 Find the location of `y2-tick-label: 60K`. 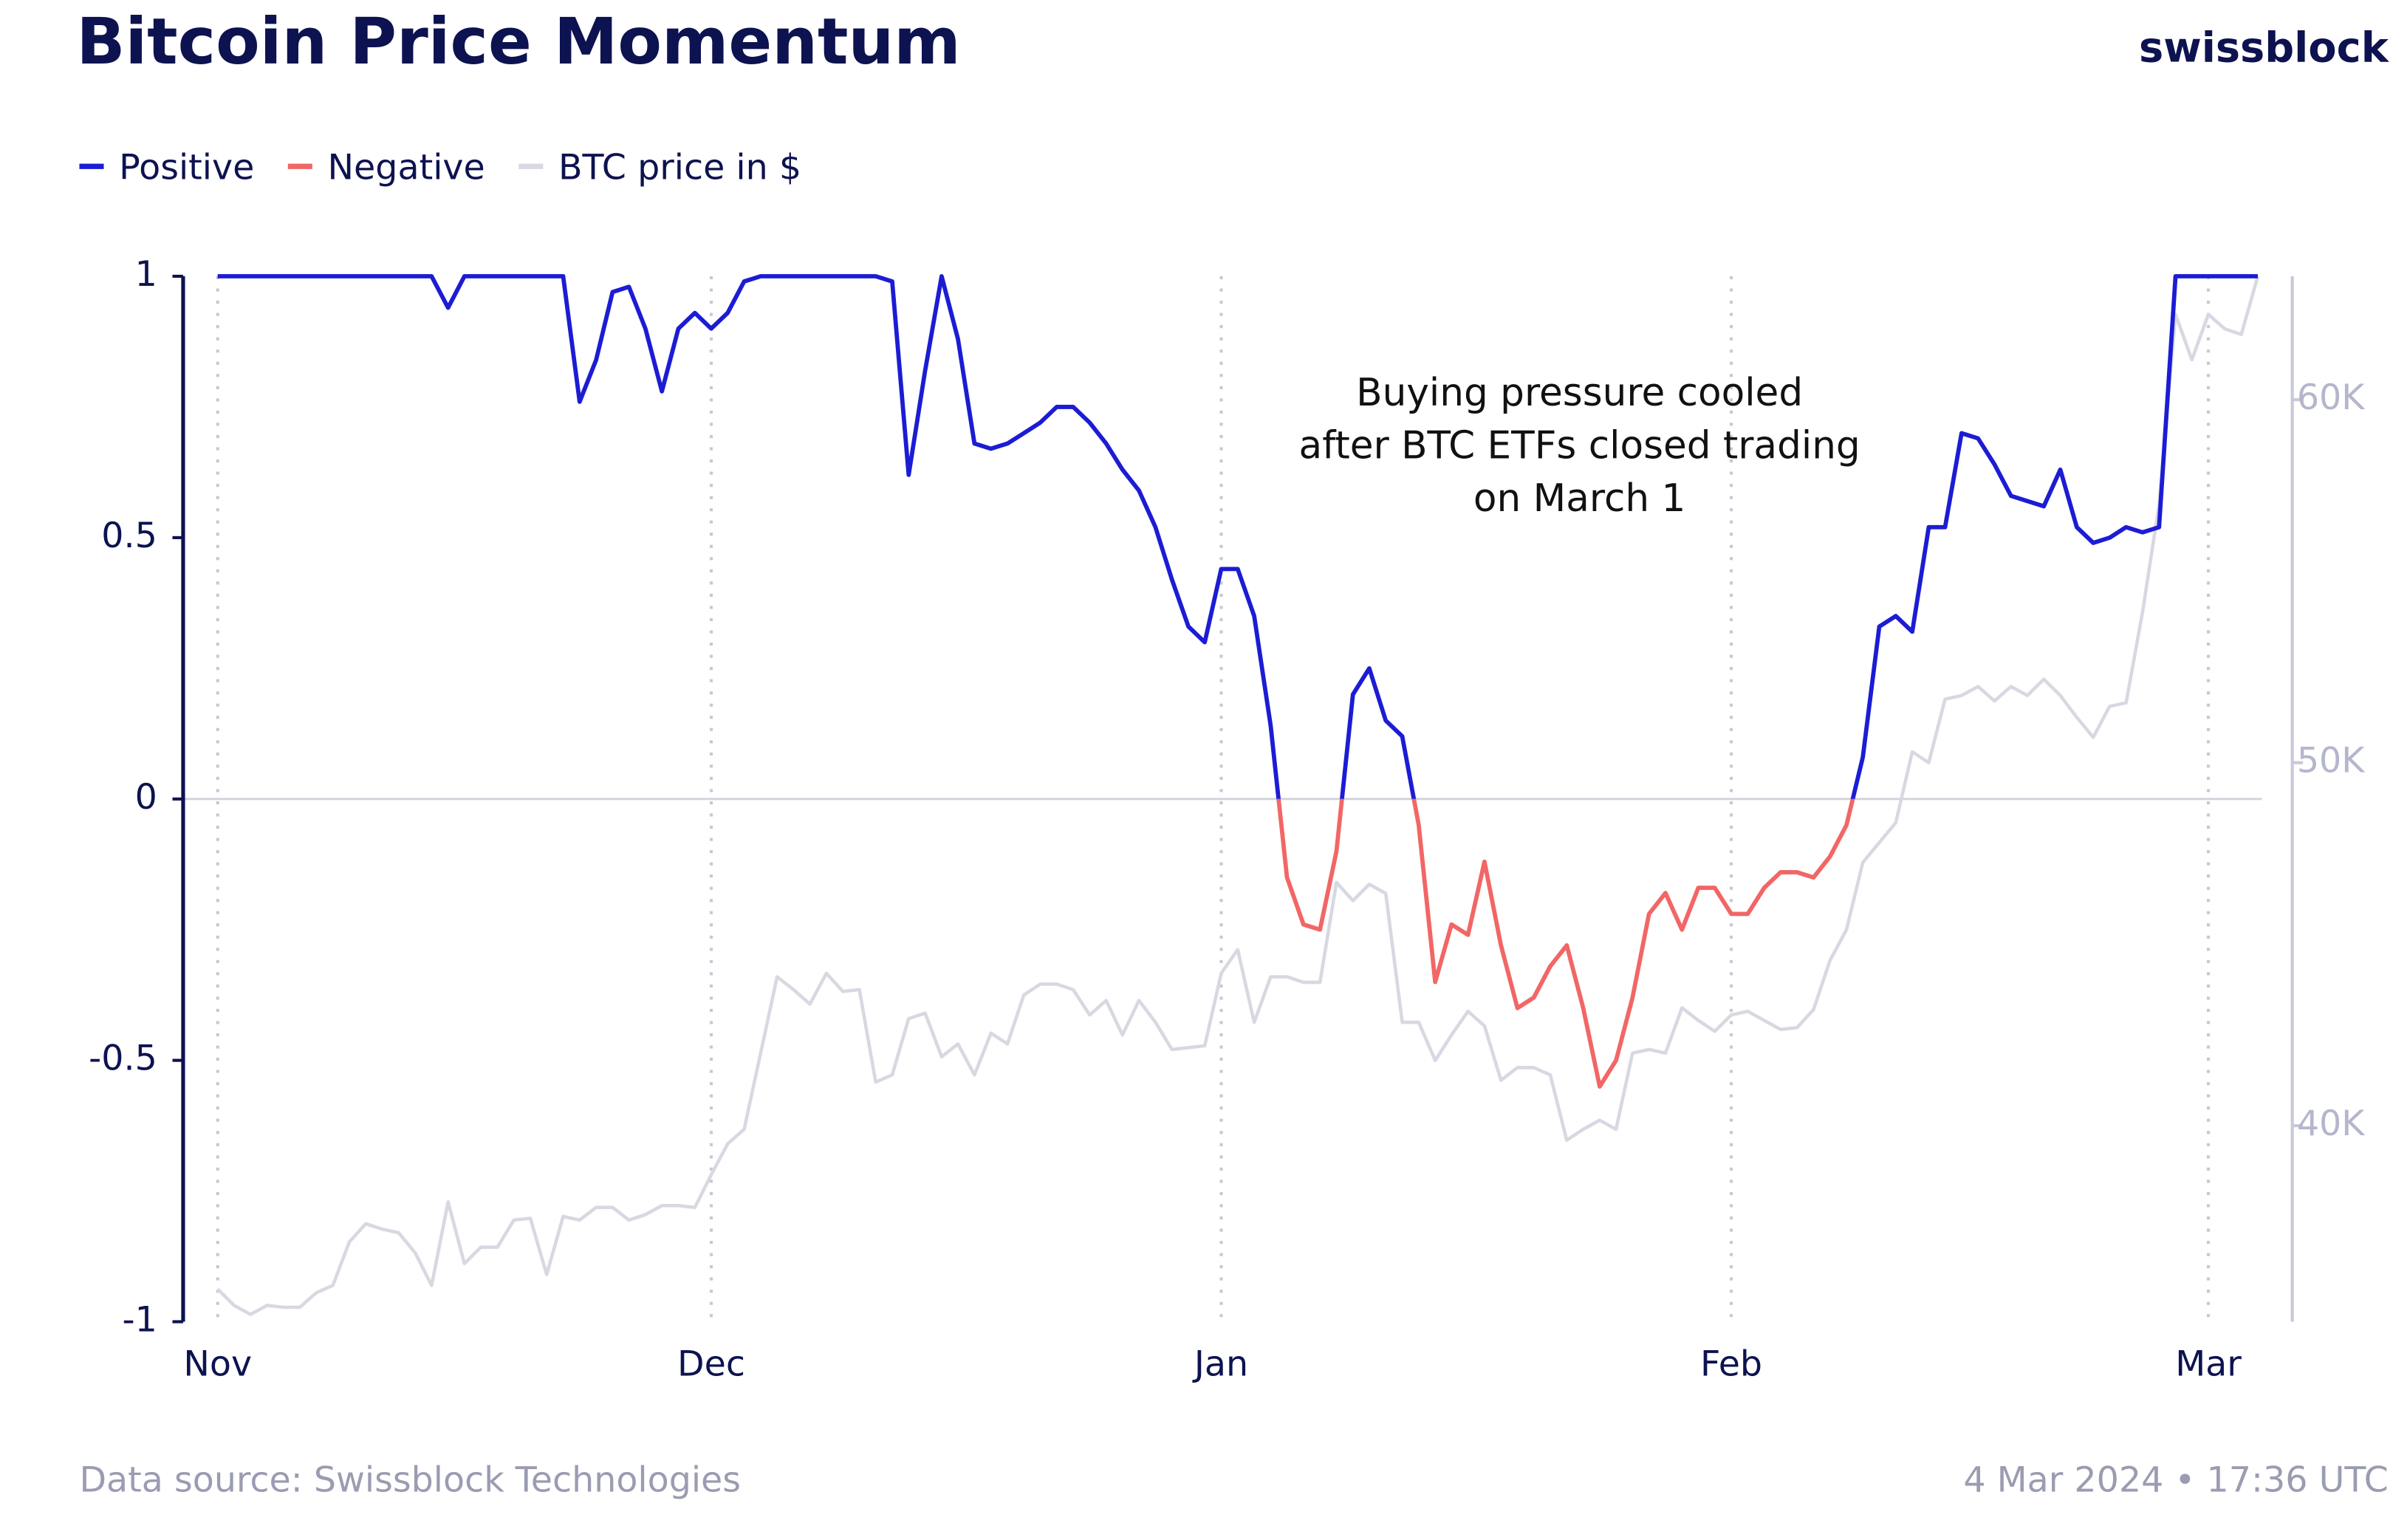

y2-tick-label: 60K is located at coordinates (2331, 397).